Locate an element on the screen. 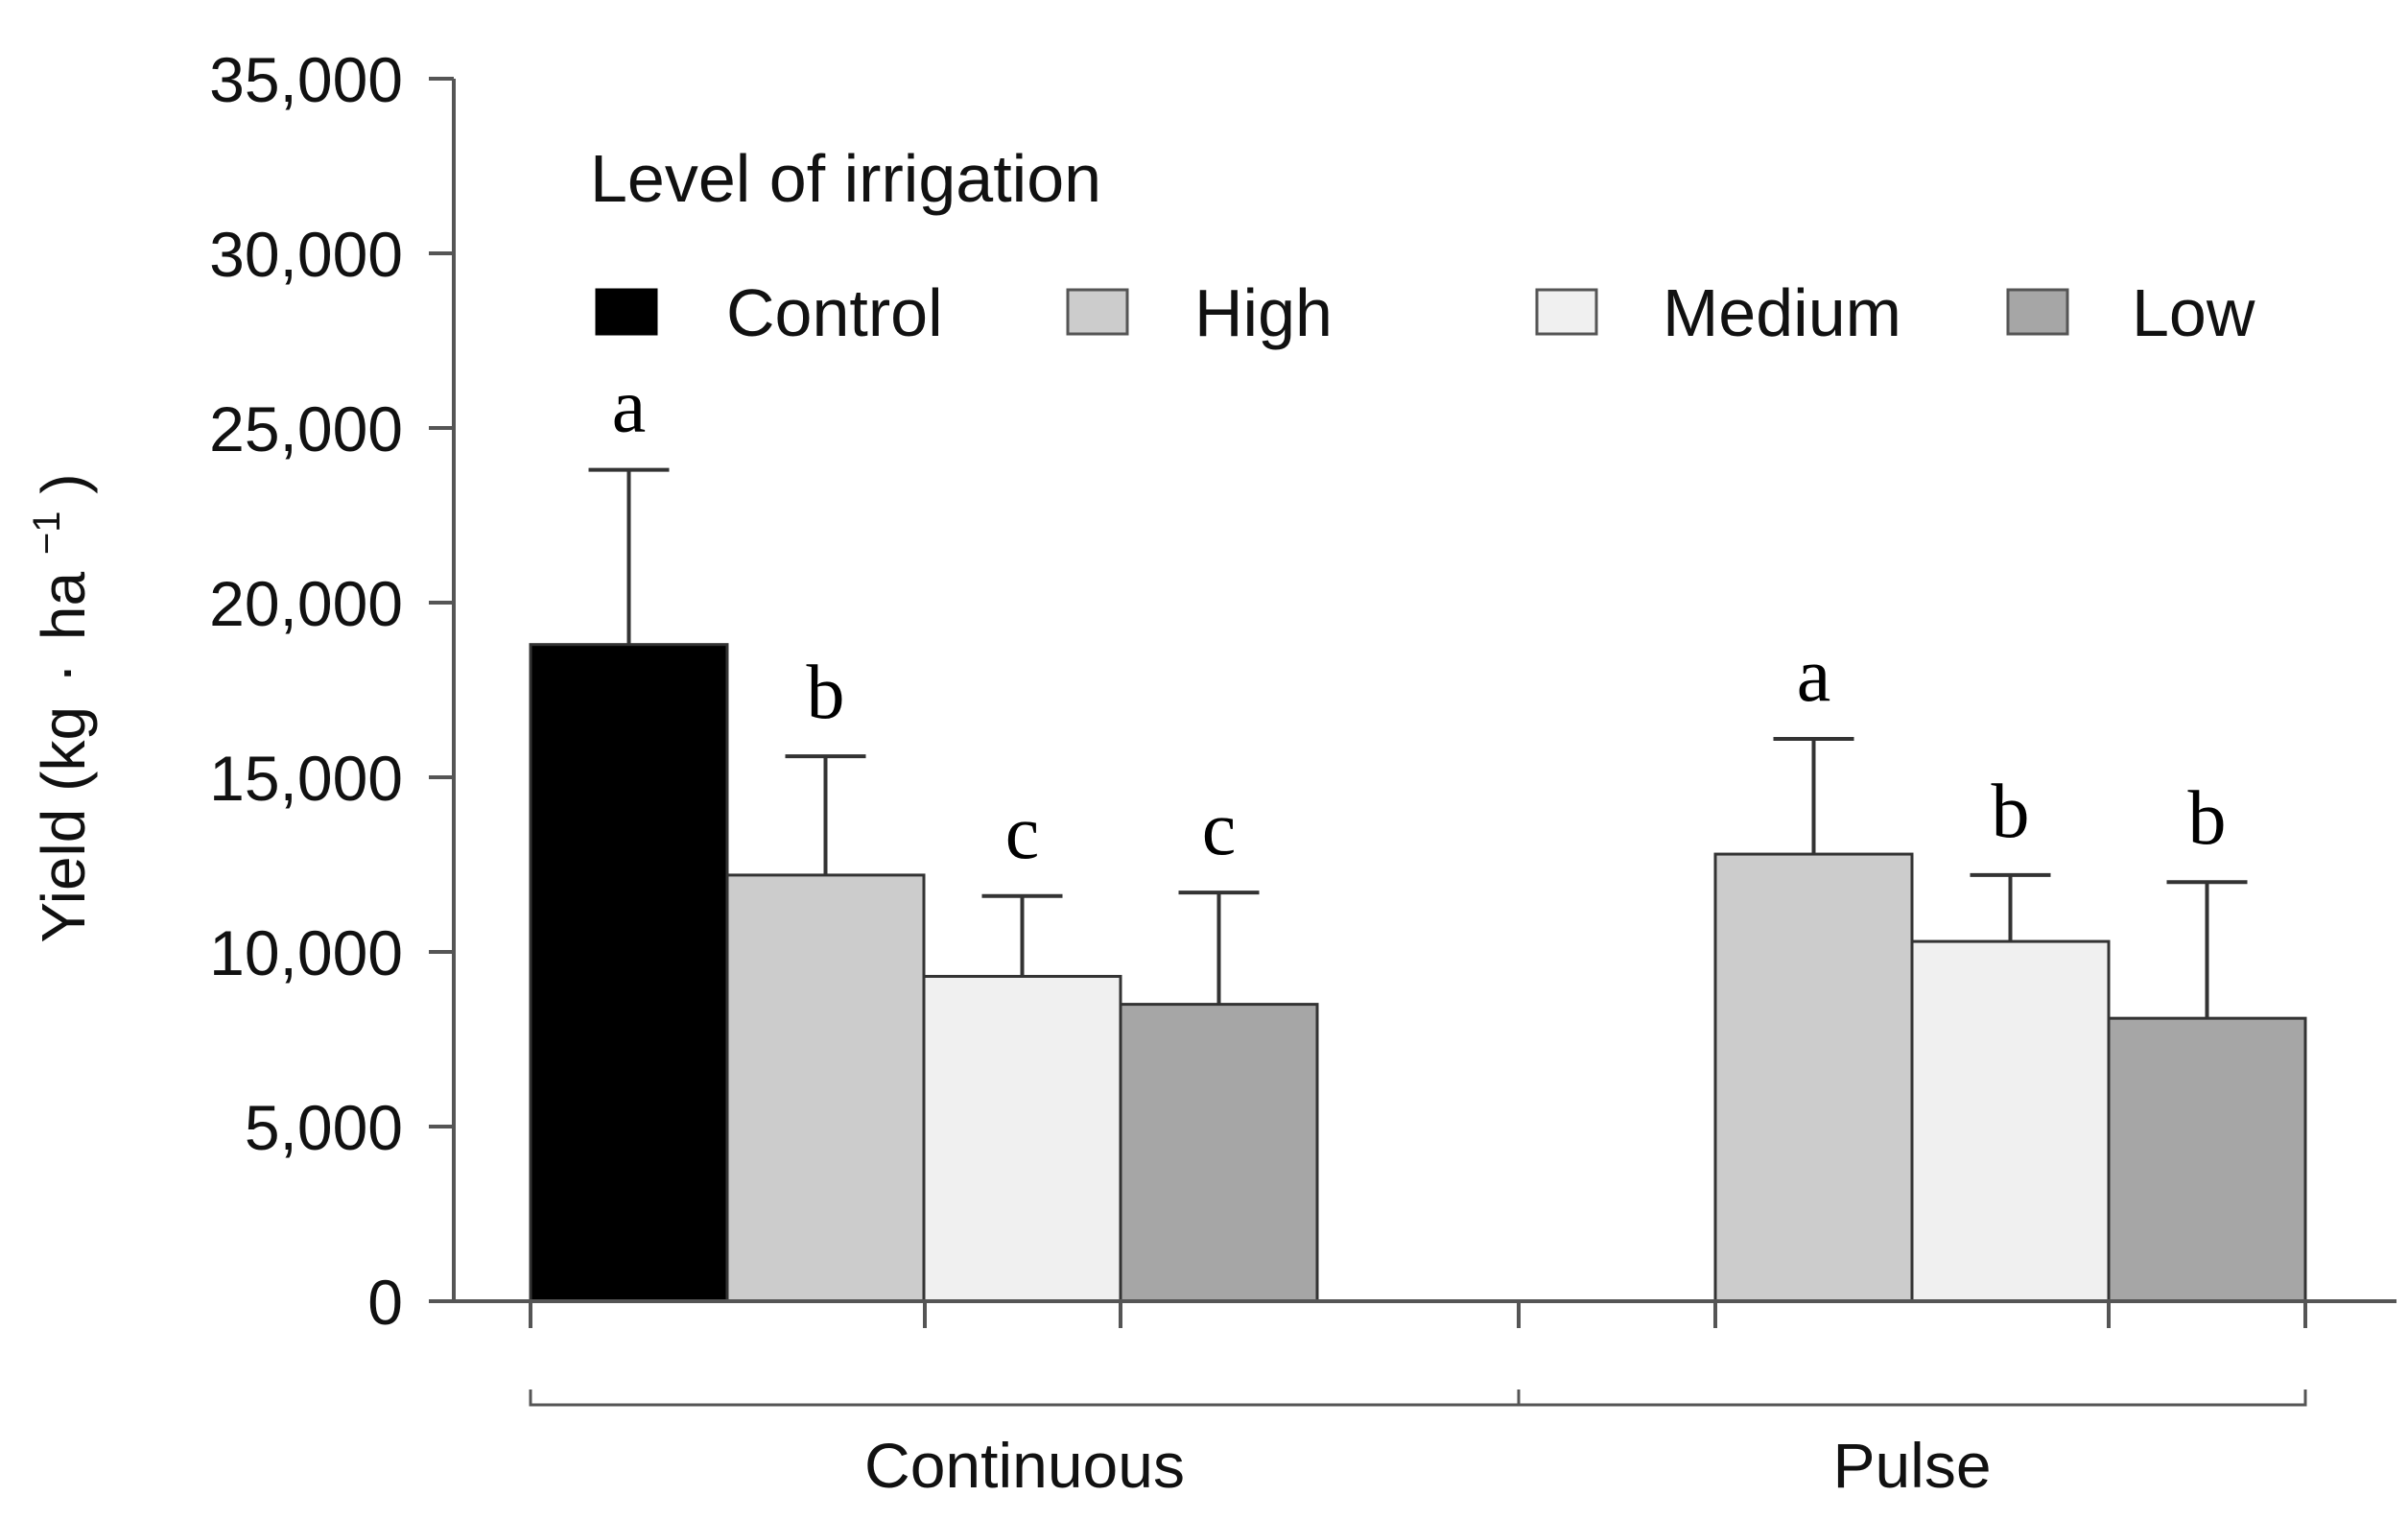 The width and height of the screenshot is (2408, 1520). legend-label-low: Low is located at coordinates (2193, 312).